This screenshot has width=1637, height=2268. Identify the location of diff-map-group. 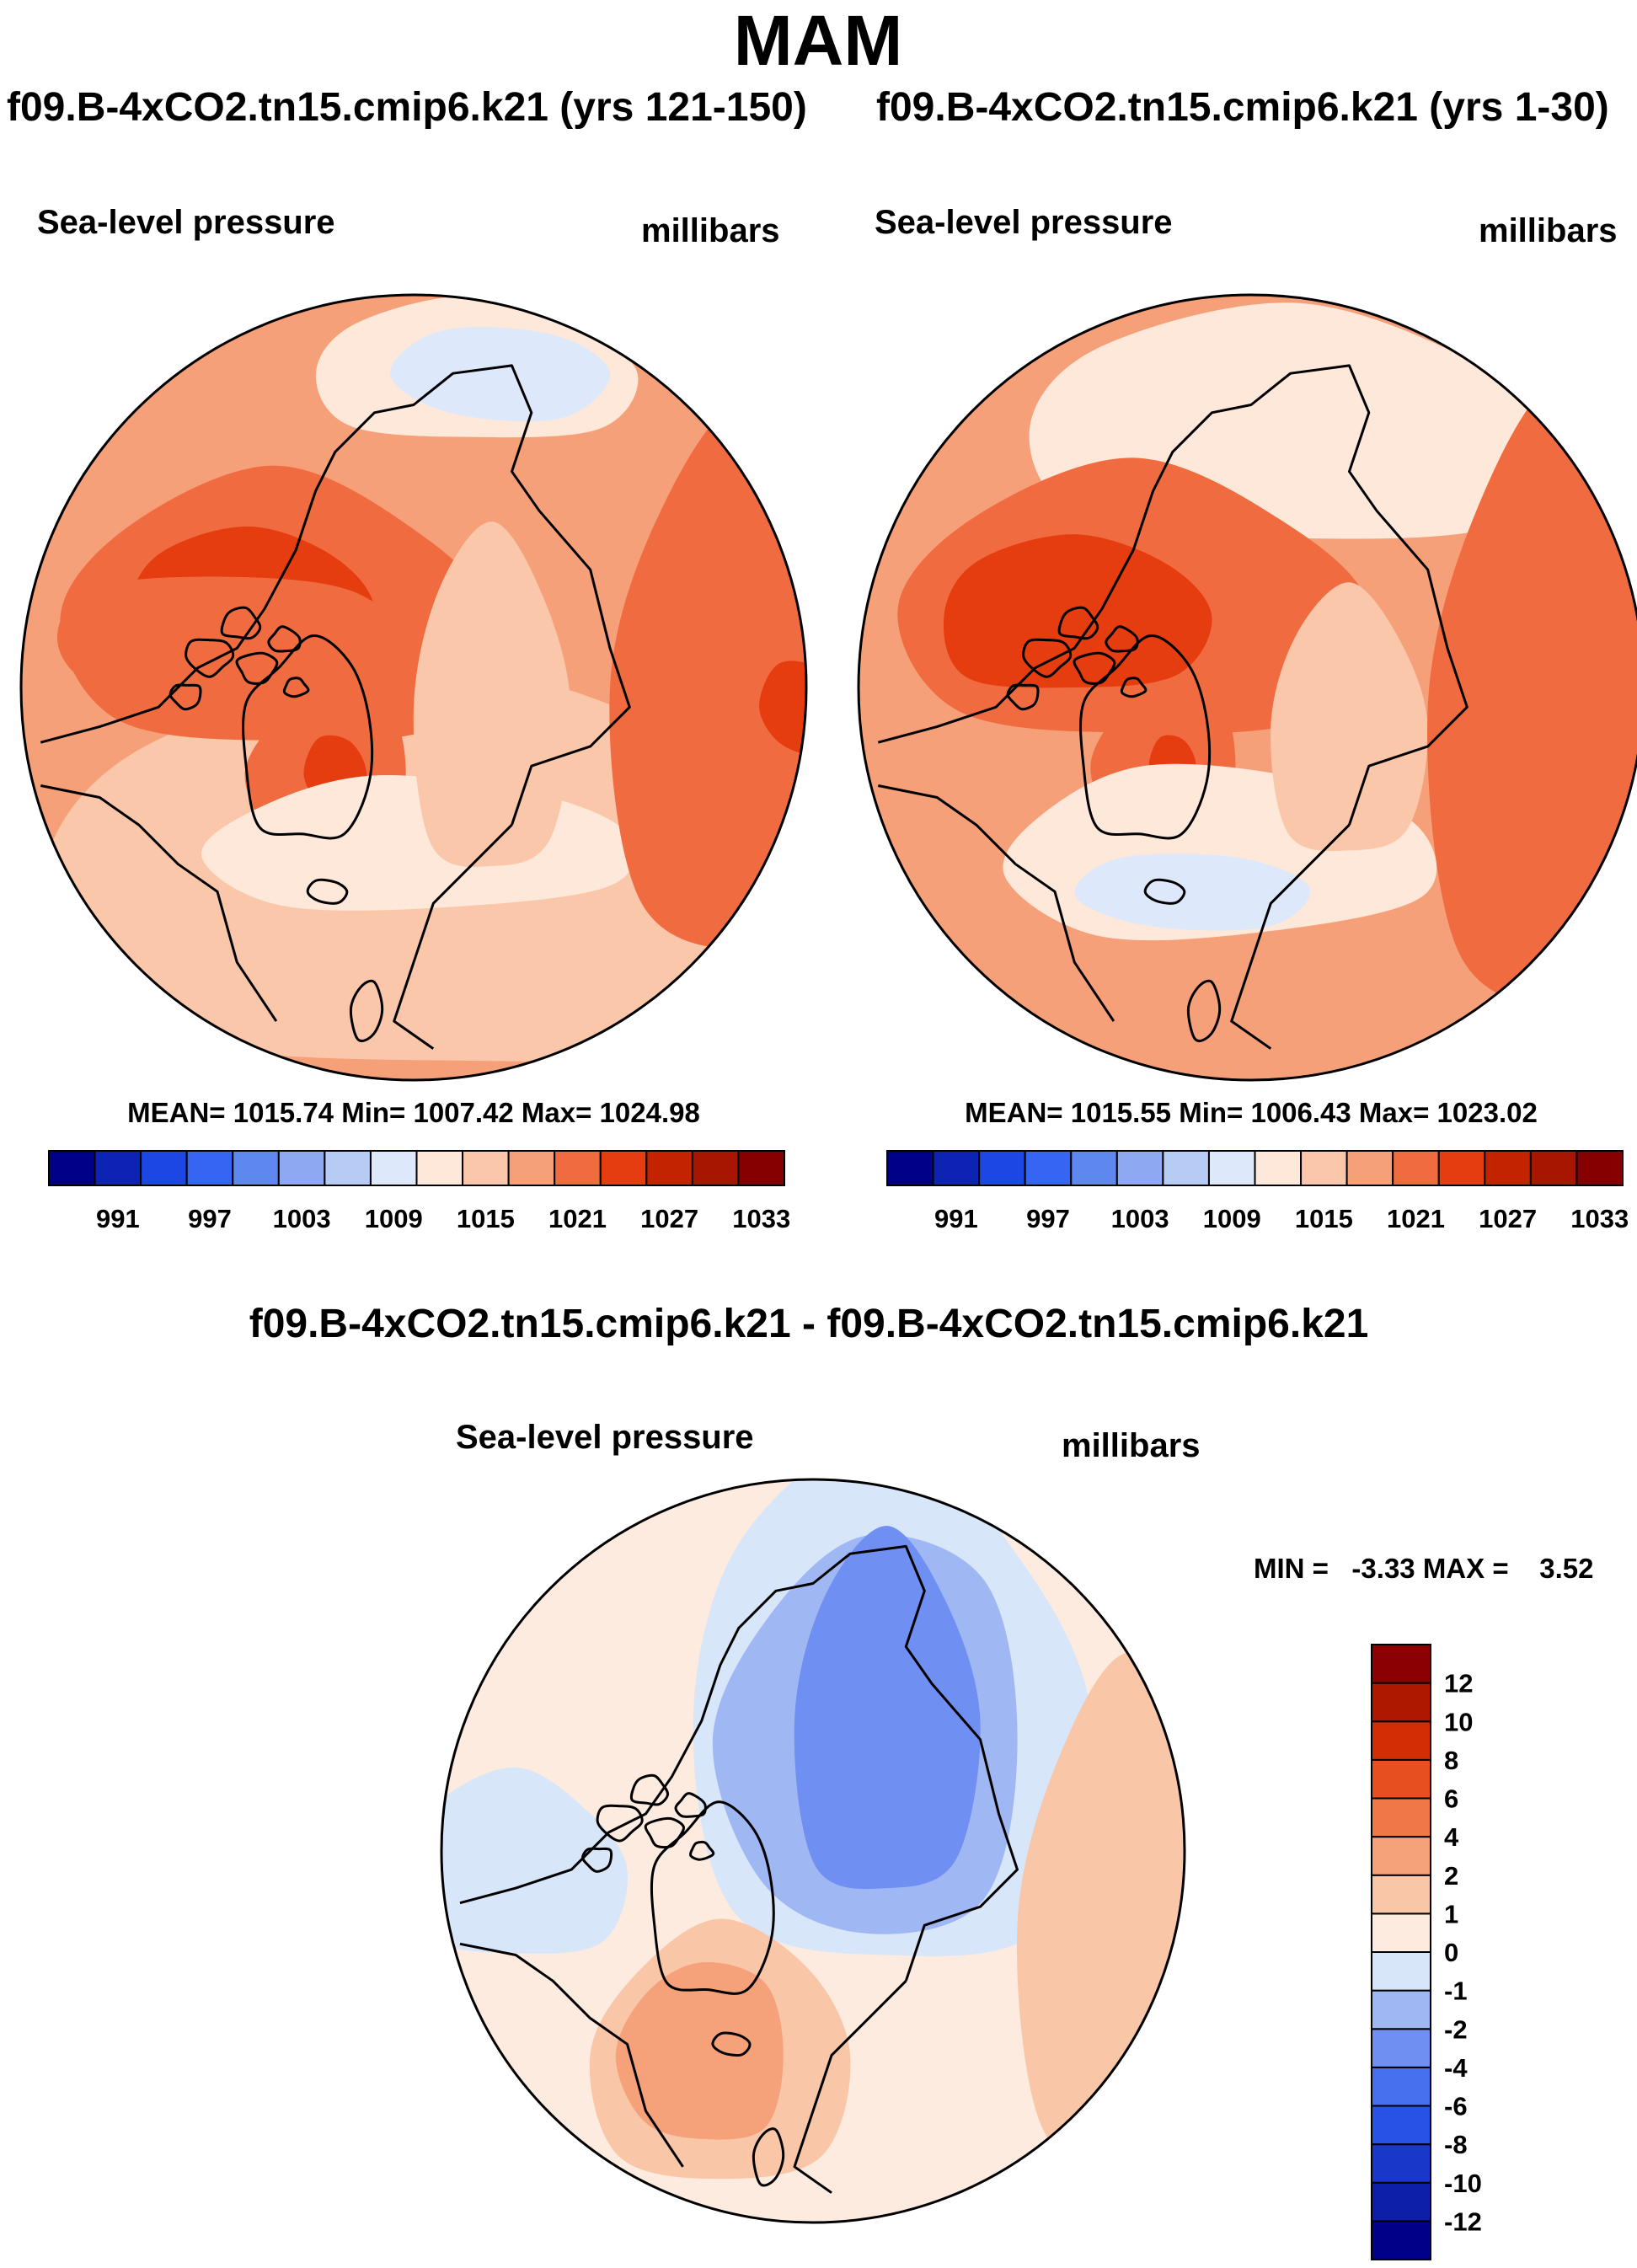
(813, 1851).